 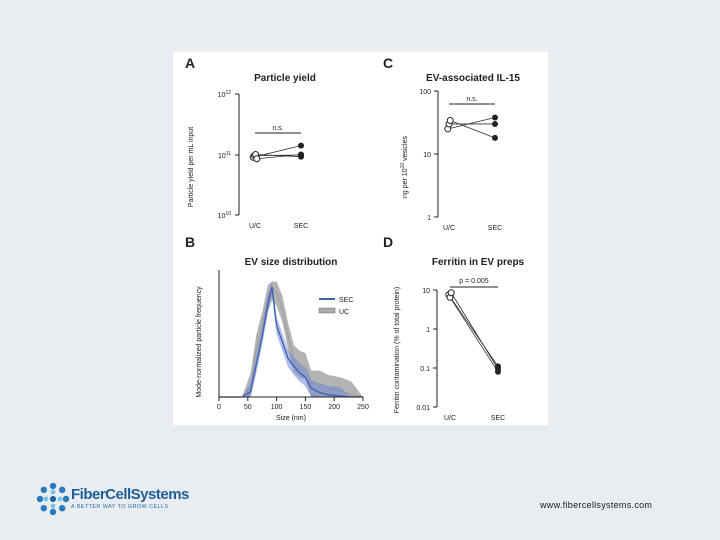 I want to click on panel-b-xtick-label: 200, so click(x=334, y=407).